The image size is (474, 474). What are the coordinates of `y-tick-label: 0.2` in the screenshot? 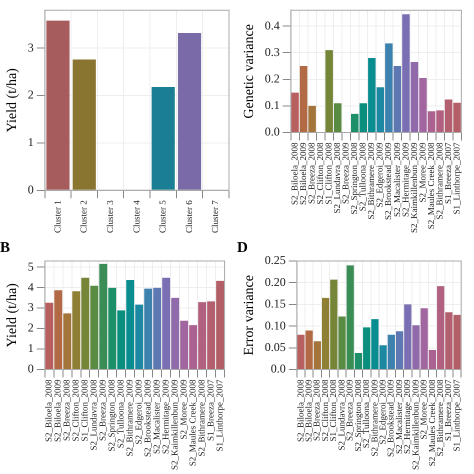 It's located at (272, 78).